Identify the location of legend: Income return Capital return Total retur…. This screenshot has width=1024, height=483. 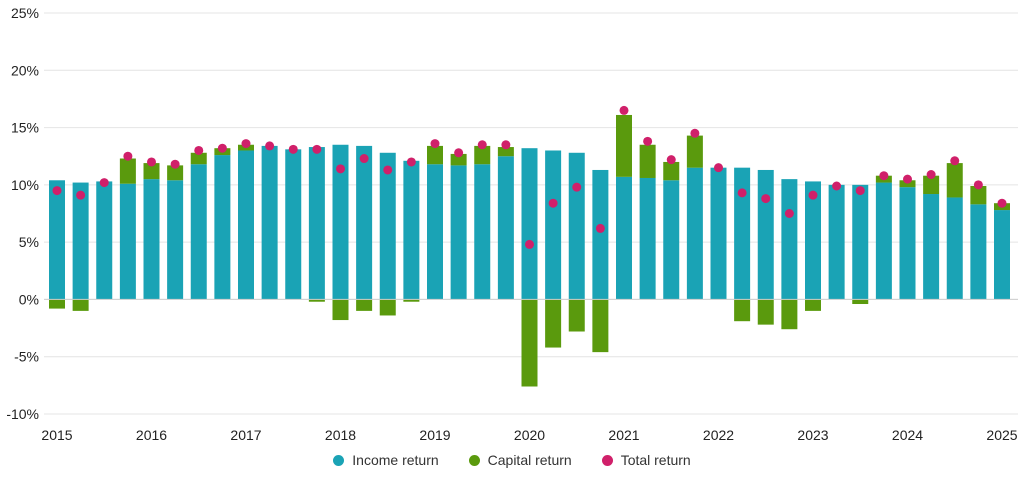
(512, 460).